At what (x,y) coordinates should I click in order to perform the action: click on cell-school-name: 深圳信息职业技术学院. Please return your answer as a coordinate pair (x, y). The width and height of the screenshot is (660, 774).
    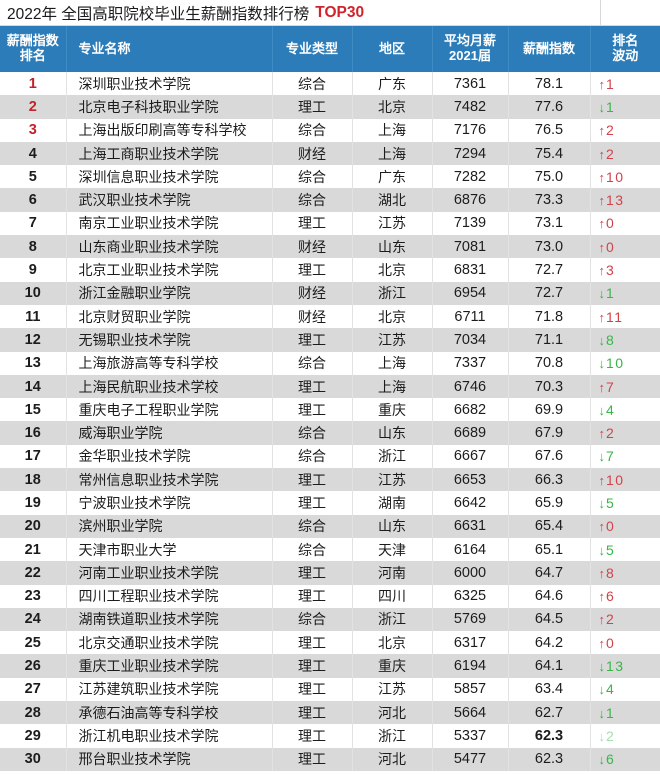
    Looking at the image, I should click on (169, 177).